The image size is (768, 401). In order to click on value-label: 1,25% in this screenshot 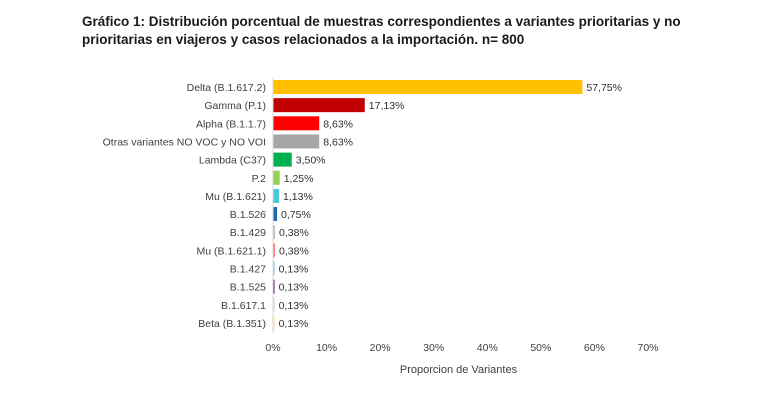, I will do `click(299, 179)`.